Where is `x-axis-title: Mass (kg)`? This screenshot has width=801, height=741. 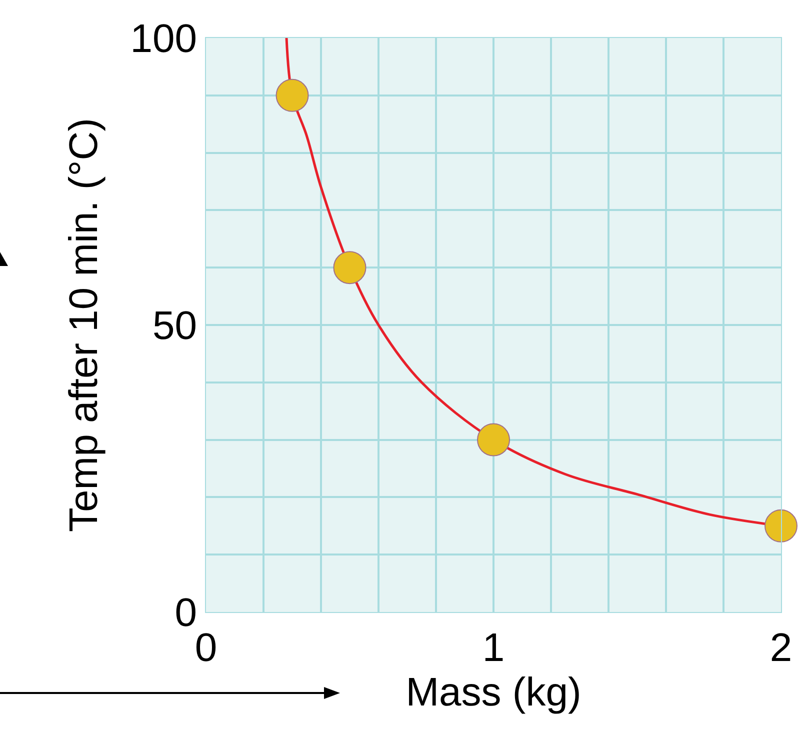
x-axis-title: Mass (kg) is located at coordinates (494, 692).